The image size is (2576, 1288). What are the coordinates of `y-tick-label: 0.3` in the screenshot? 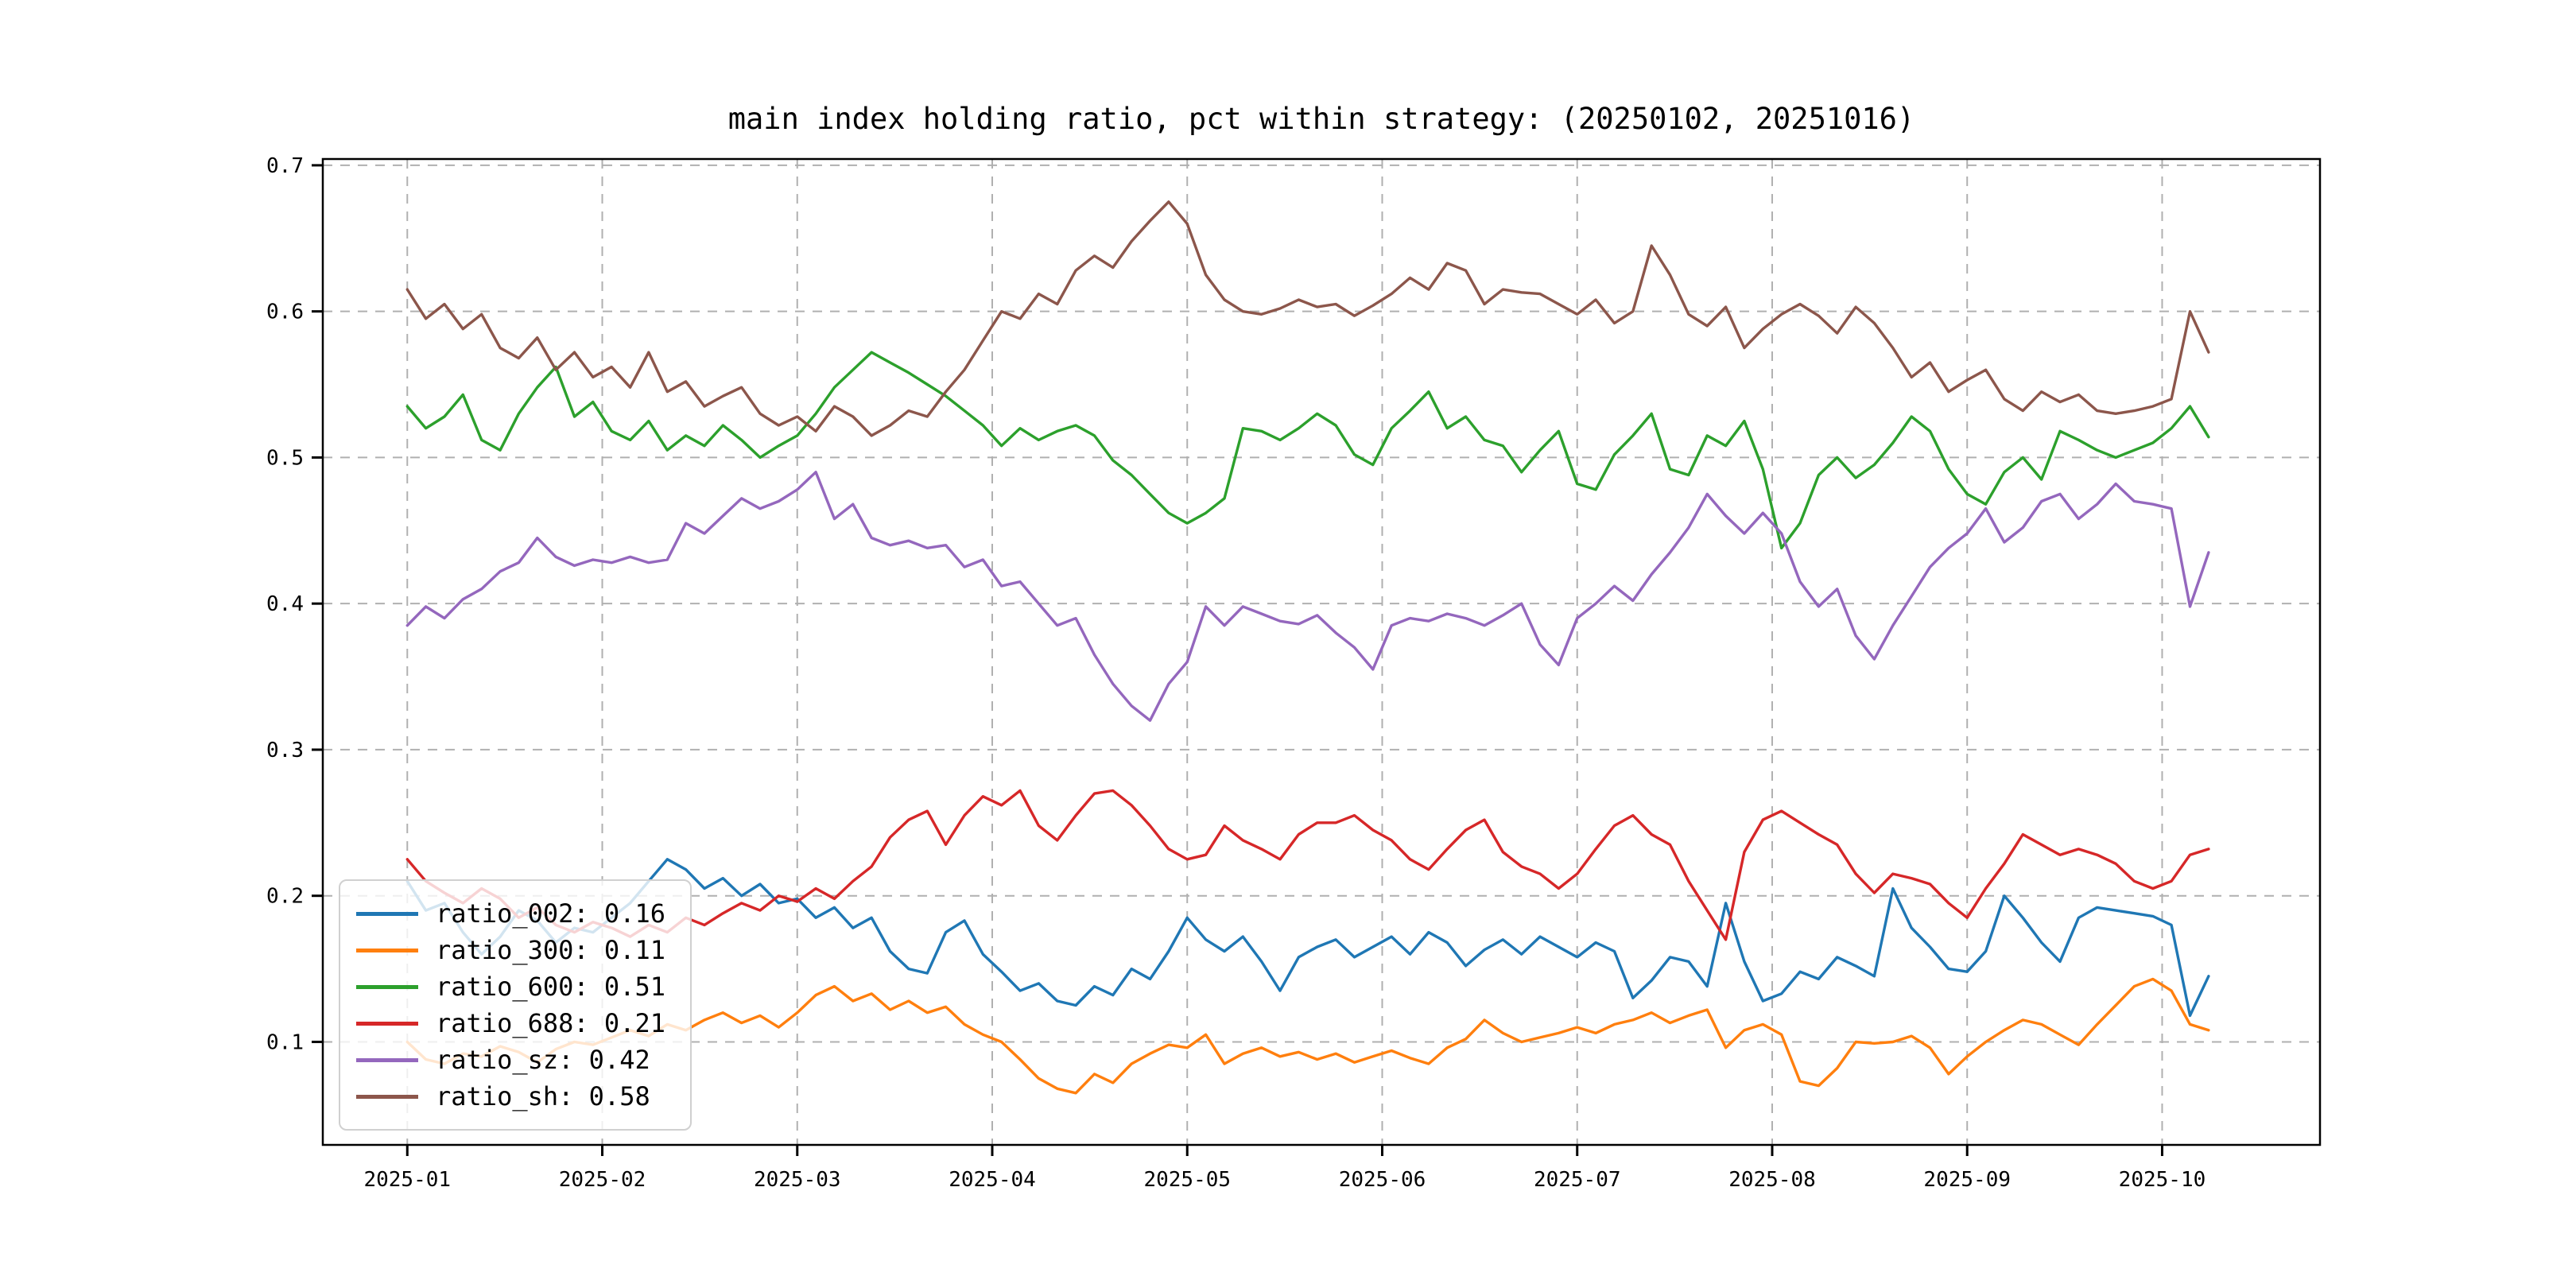 It's located at (285, 750).